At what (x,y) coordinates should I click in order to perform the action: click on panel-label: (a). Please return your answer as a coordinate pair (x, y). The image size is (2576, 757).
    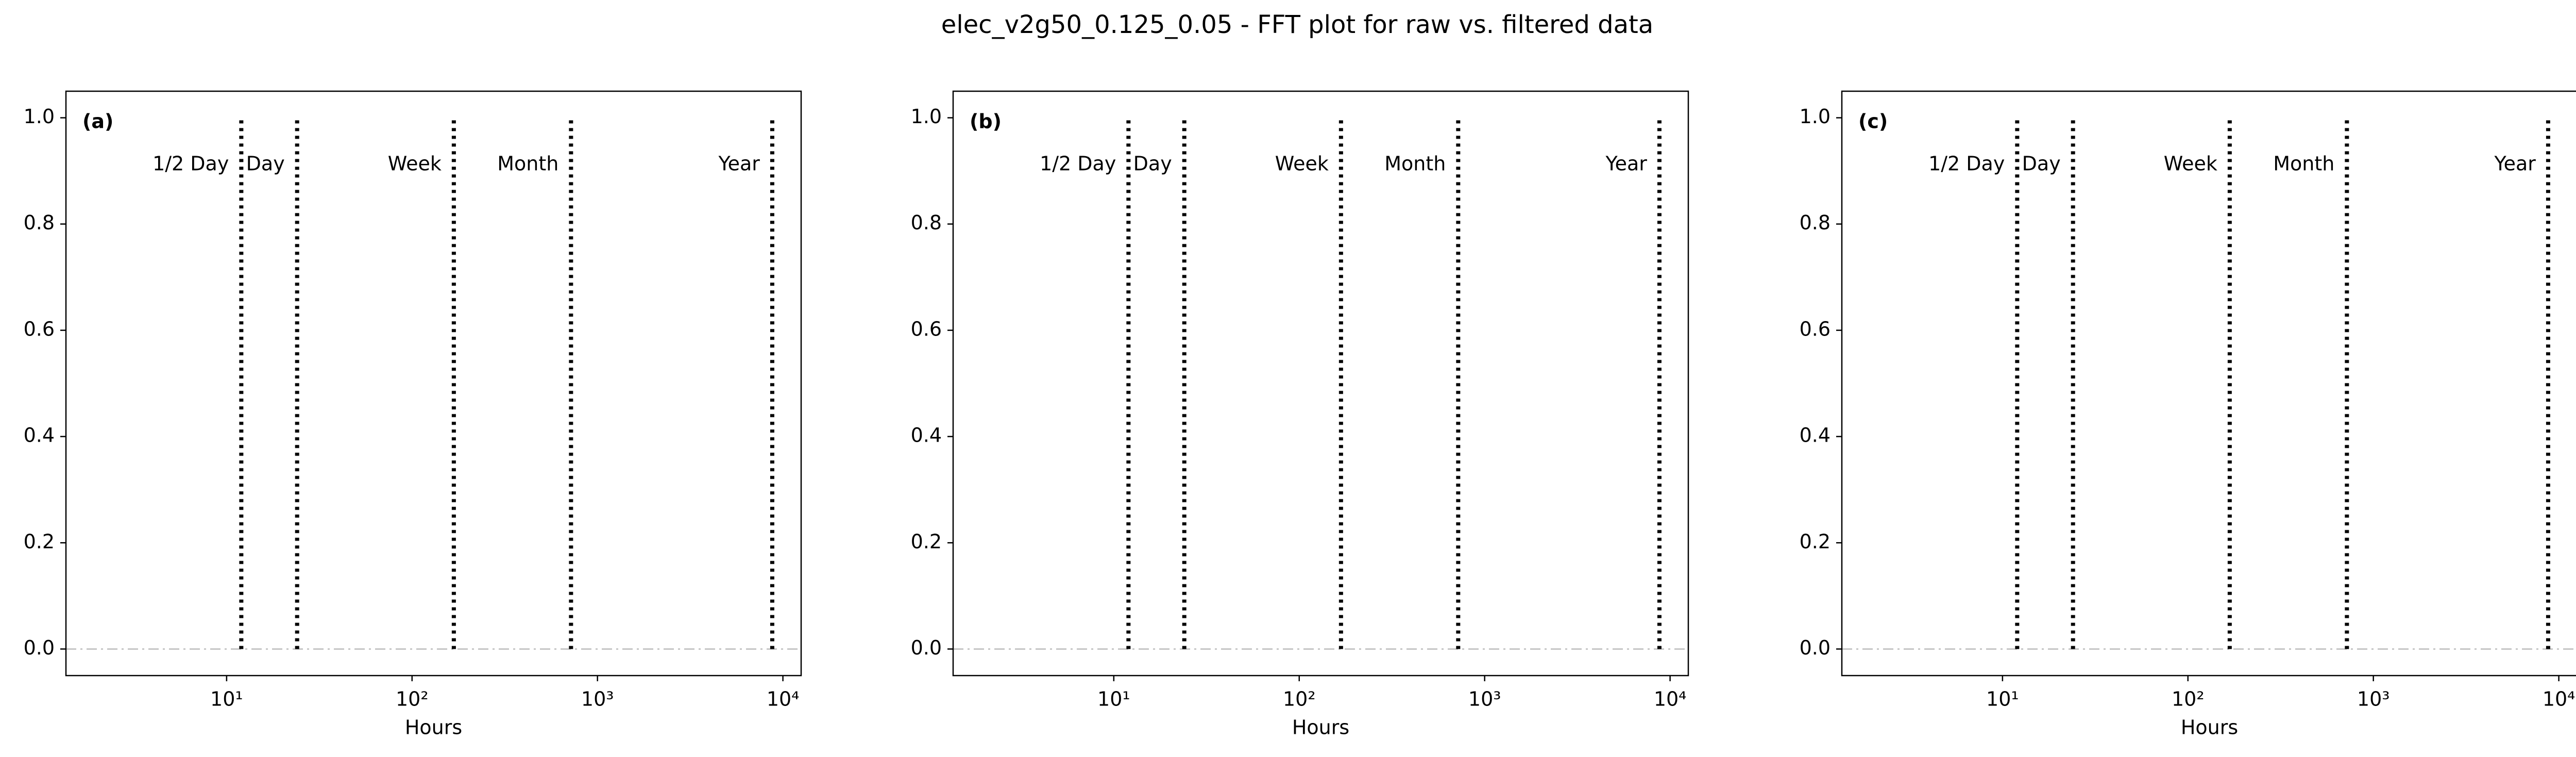
    Looking at the image, I should click on (97, 122).